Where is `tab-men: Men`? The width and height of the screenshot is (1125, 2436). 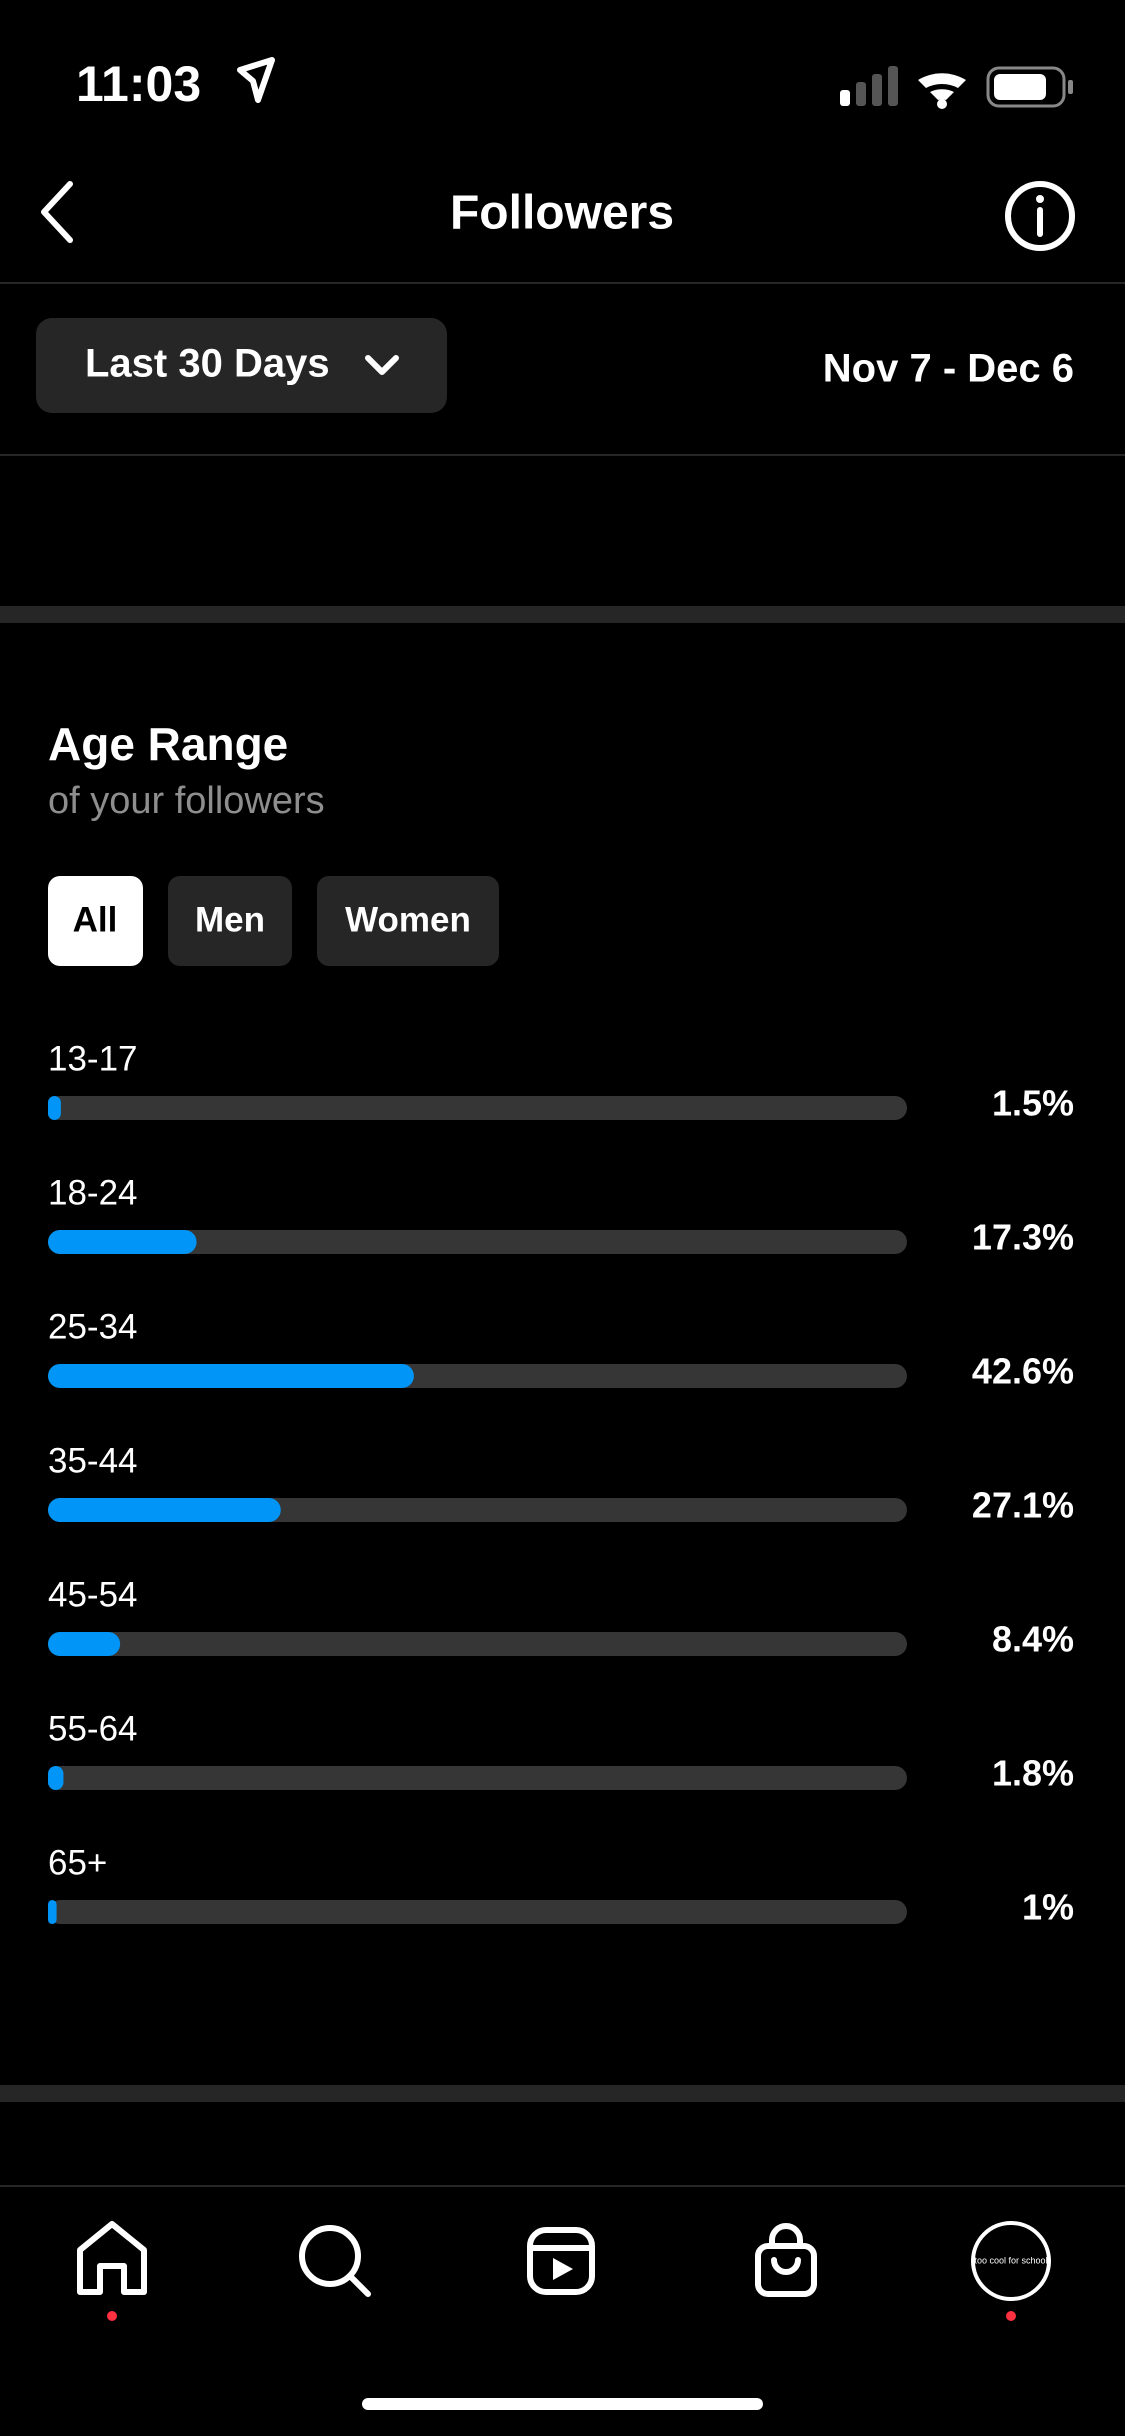
tab-men: Men is located at coordinates (230, 921).